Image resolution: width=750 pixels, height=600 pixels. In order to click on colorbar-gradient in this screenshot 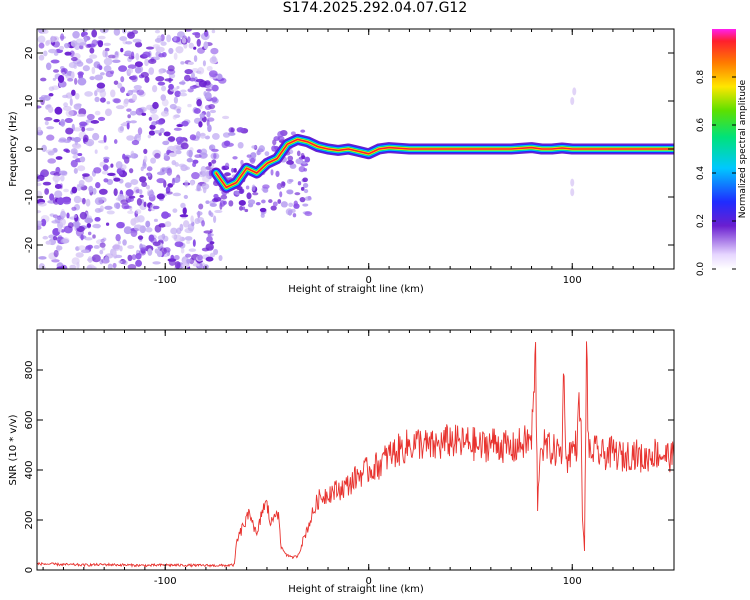, I will do `click(724, 149)`.